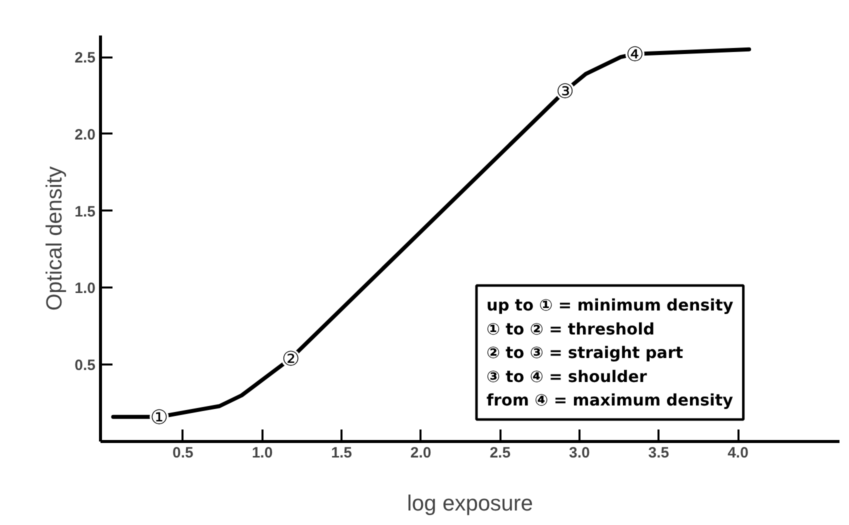 This screenshot has height=525, width=849. Describe the element at coordinates (738, 453) in the screenshot. I see `x-tick-label: 4.0` at that location.